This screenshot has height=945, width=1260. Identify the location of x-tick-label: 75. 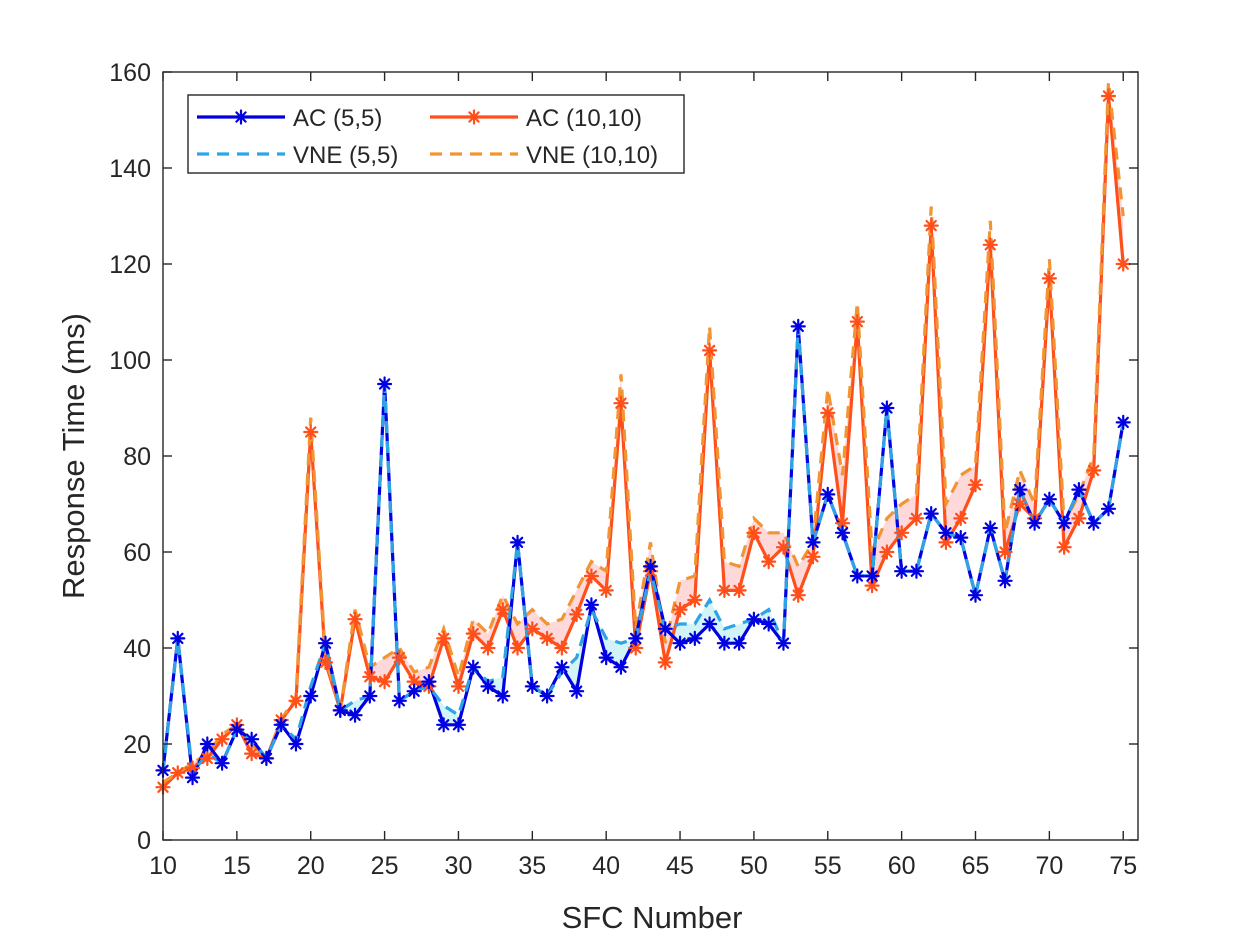
(1123, 866).